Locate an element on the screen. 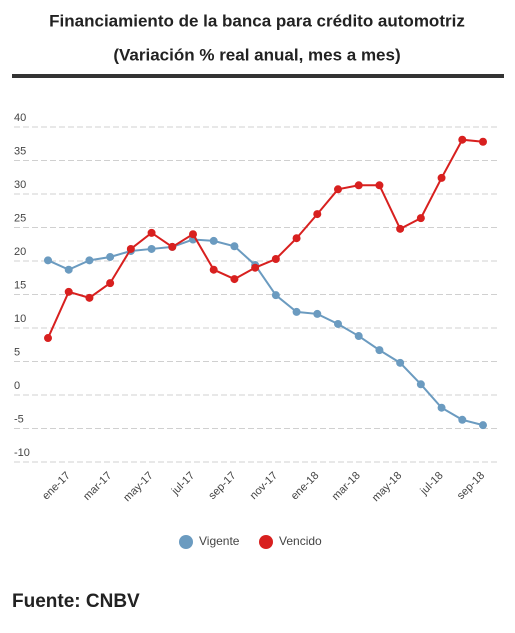 Image resolution: width=515 pixels, height=633 pixels. title-rule is located at coordinates (258, 76).